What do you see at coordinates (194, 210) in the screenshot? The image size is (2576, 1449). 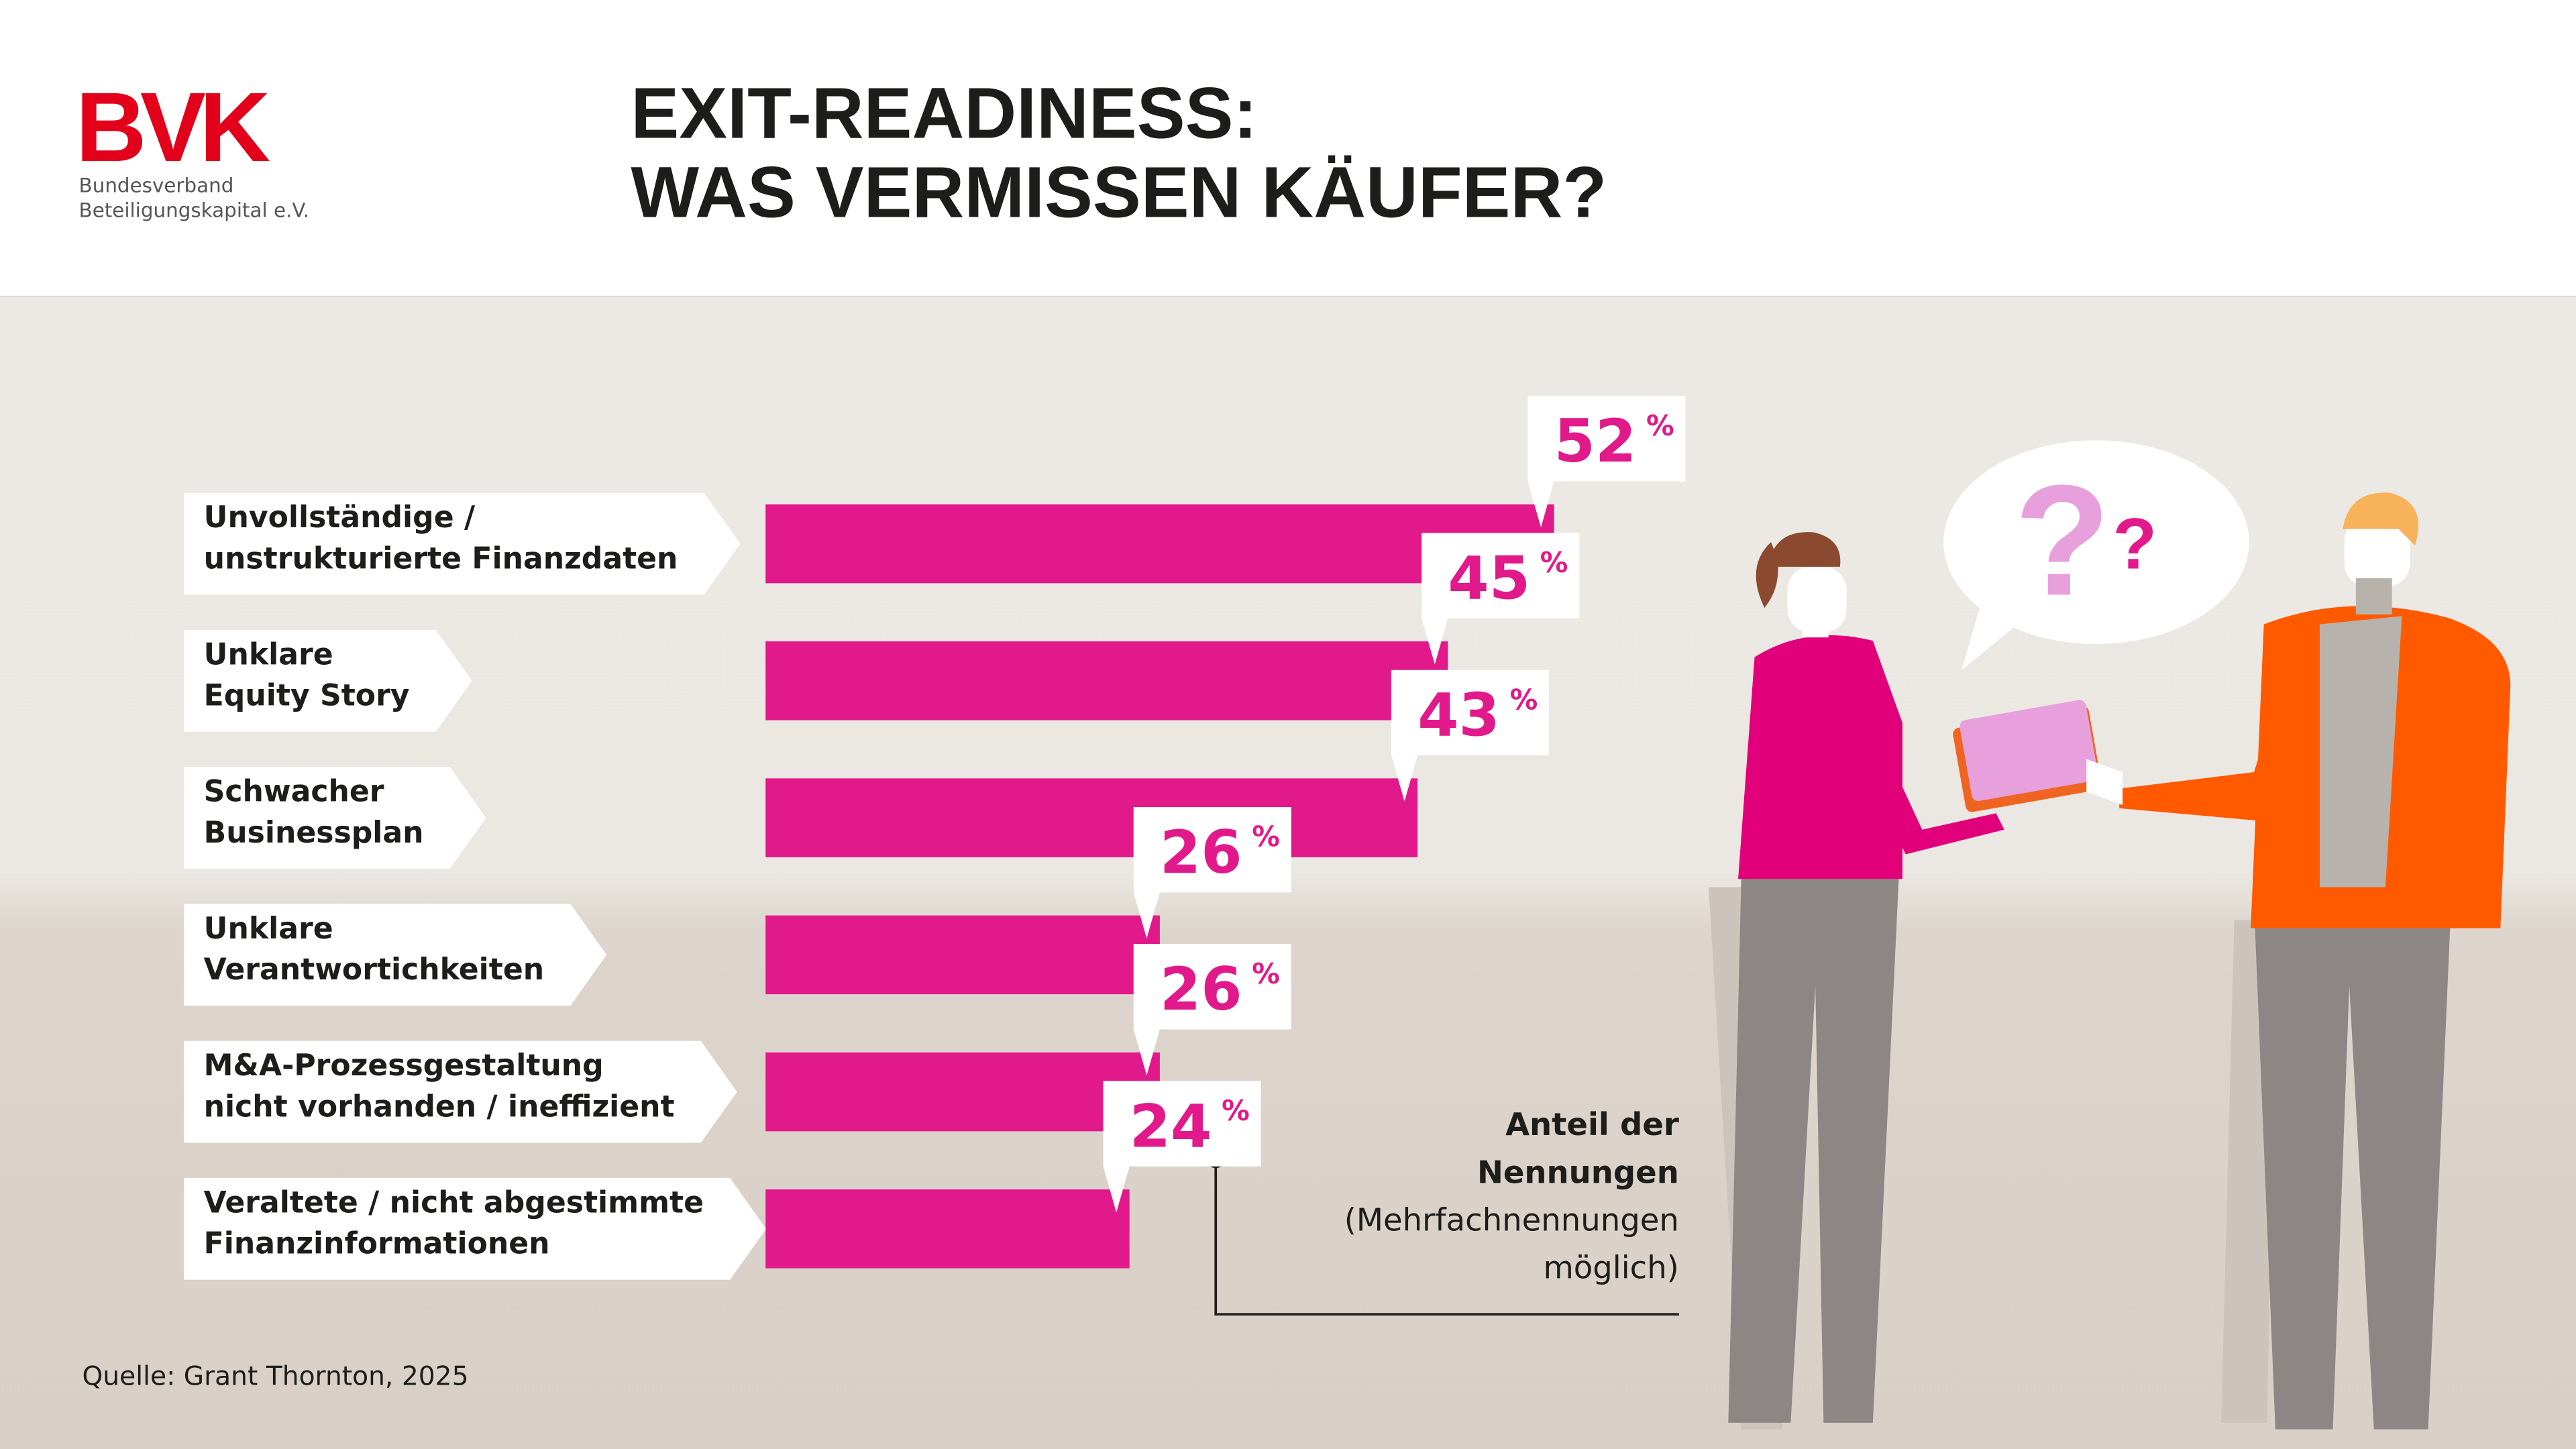 I see `logo-line: Beteiligungskapital e.V.` at bounding box center [194, 210].